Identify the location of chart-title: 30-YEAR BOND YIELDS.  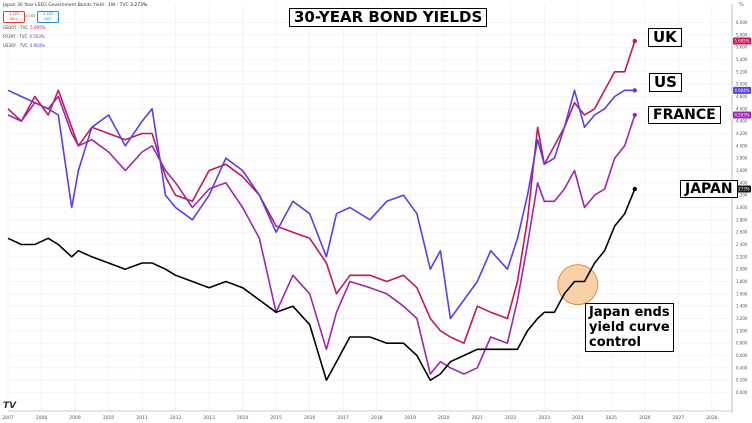
(388, 18).